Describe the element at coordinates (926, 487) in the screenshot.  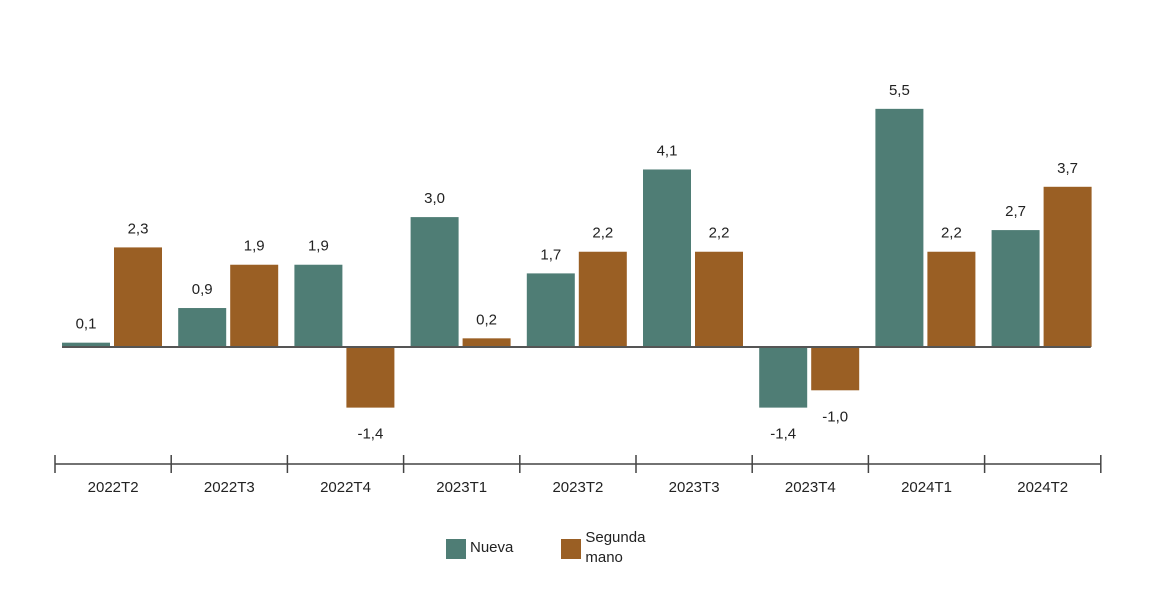
I see `x-tick-label-2024T1: 2024T1` at that location.